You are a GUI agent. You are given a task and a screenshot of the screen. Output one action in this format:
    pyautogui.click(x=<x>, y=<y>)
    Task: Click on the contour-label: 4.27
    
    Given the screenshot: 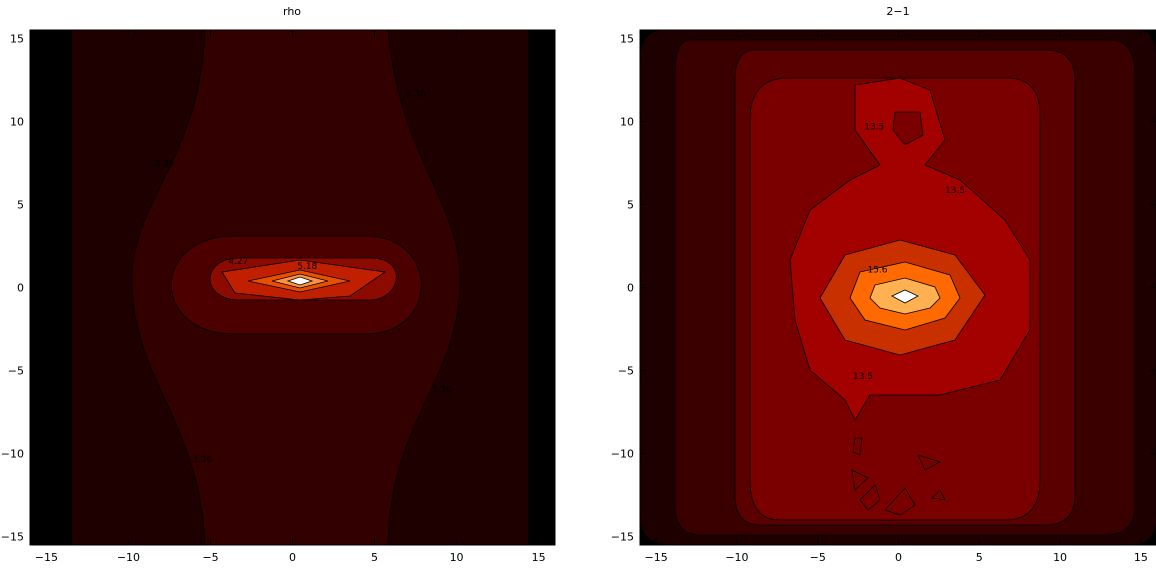 What is the action you would take?
    pyautogui.click(x=238, y=262)
    